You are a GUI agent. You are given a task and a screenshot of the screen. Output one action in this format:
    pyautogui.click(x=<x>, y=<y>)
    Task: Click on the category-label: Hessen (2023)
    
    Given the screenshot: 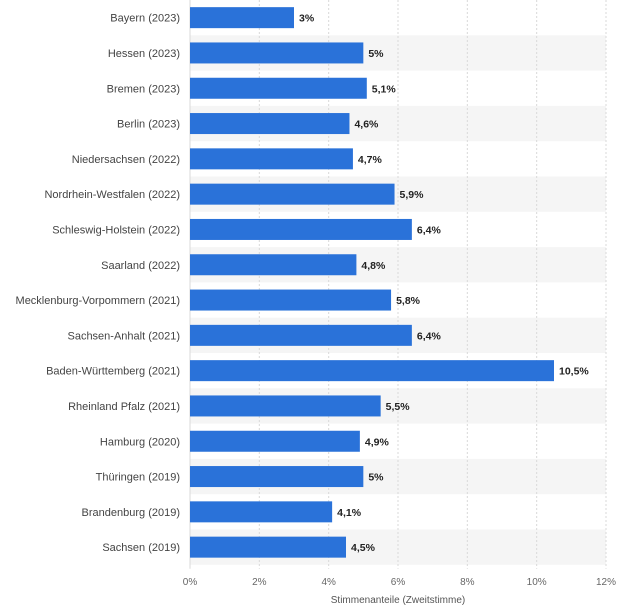 What is the action you would take?
    pyautogui.click(x=144, y=54)
    